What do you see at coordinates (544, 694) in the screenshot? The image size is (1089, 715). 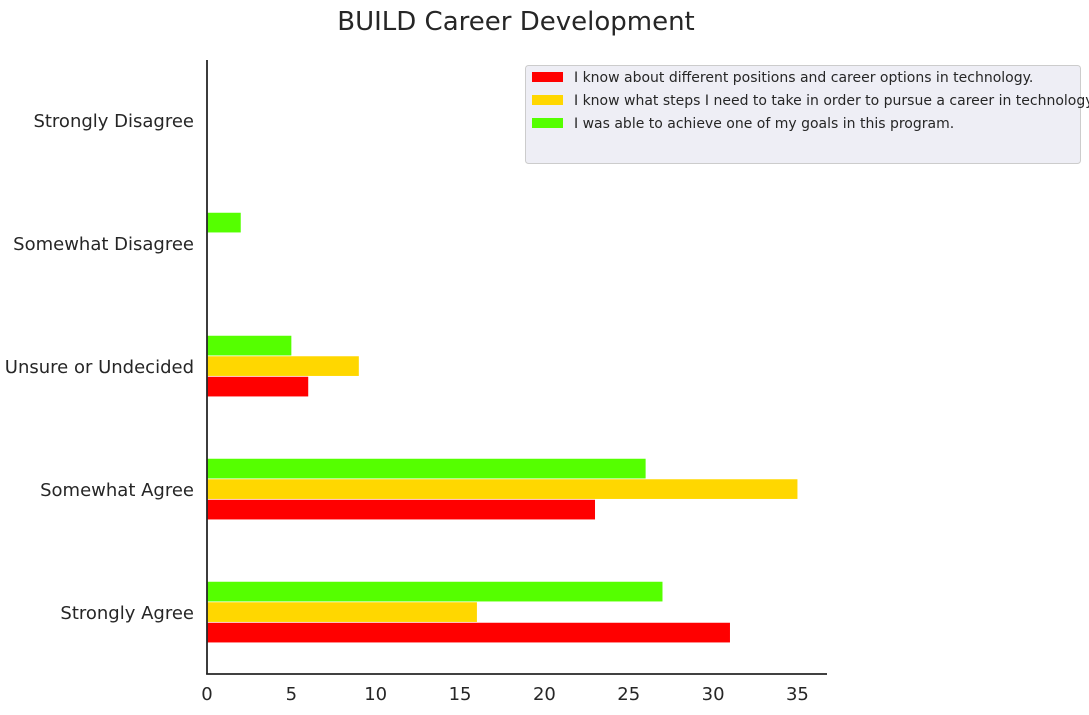 I see `x-tick-label: 20` at bounding box center [544, 694].